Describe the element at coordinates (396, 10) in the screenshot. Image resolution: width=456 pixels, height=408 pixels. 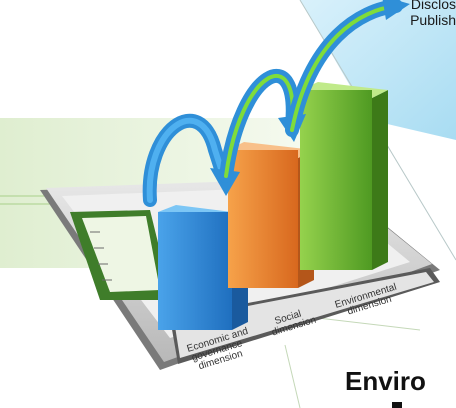
I see `arrow-3-head` at that location.